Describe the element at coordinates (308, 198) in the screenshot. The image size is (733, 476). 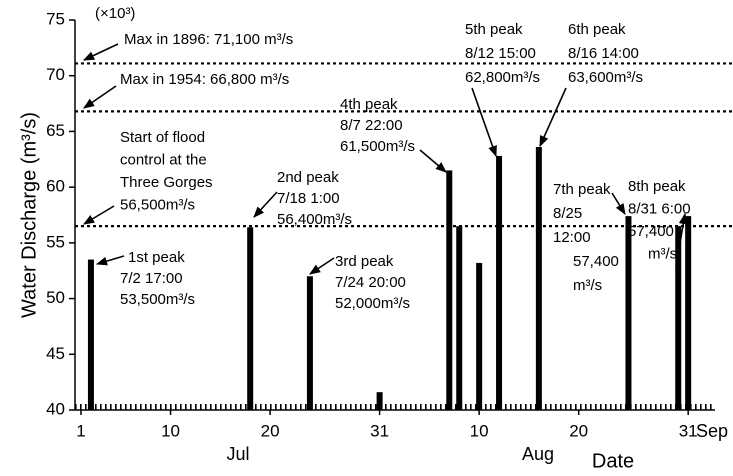
I see `peak-label: 7/18 1:00` at that location.